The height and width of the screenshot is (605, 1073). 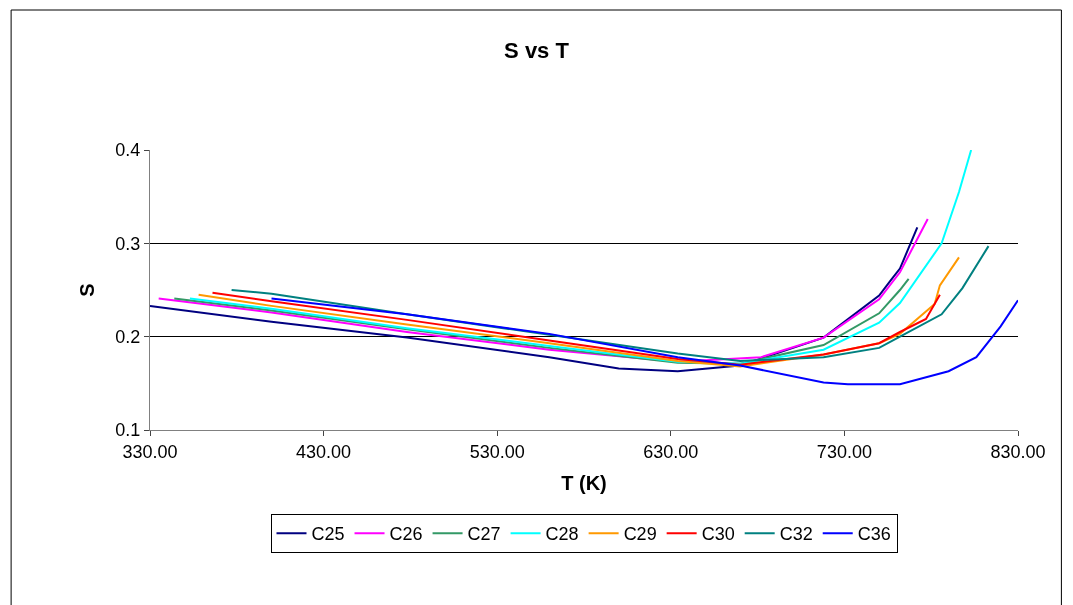 What do you see at coordinates (718, 534) in the screenshot?
I see `legend-label: C30` at bounding box center [718, 534].